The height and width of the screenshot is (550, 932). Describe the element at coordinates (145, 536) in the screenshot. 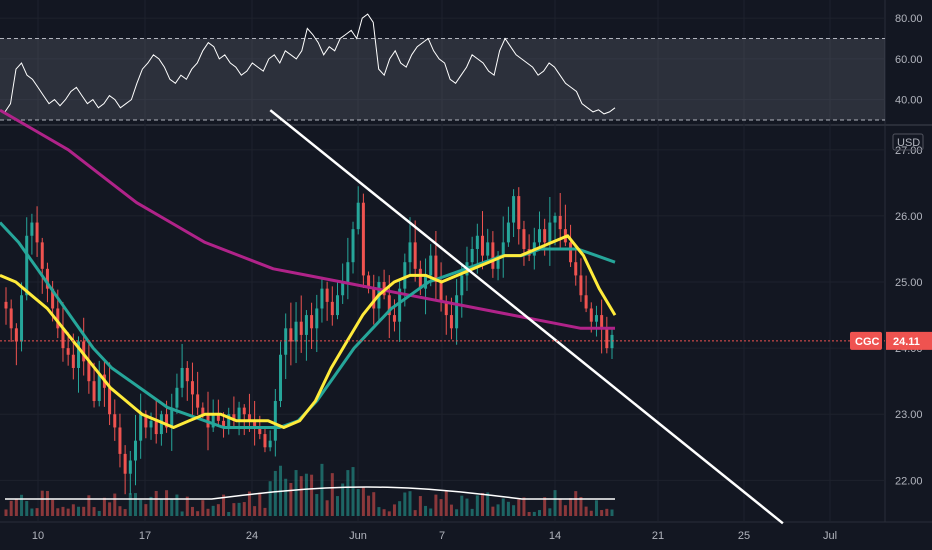

I see `time-tick-label: 17` at that location.